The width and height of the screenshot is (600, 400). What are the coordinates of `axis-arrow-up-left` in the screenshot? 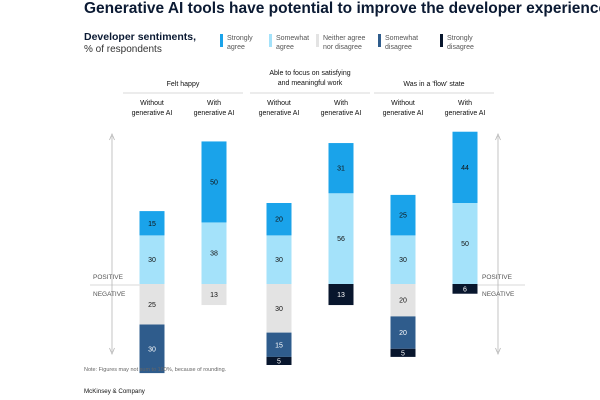 It's located at (112, 136).